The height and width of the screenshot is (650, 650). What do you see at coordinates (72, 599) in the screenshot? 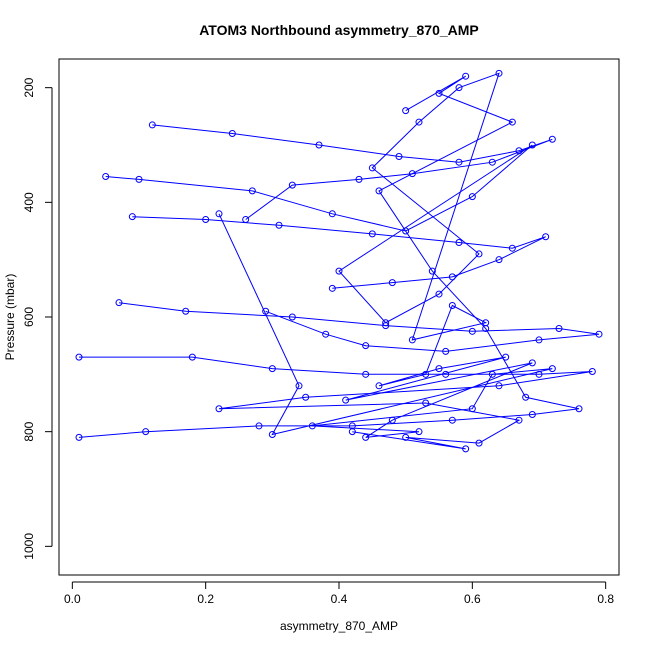
I see `x-tick-label: 0.0` at bounding box center [72, 599].